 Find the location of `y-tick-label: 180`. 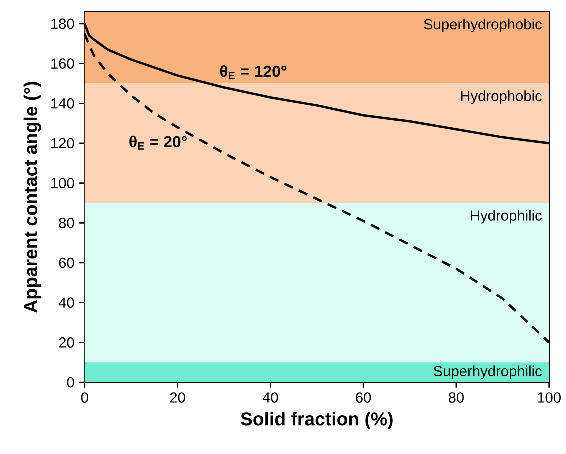

y-tick-label: 180 is located at coordinates (63, 23).